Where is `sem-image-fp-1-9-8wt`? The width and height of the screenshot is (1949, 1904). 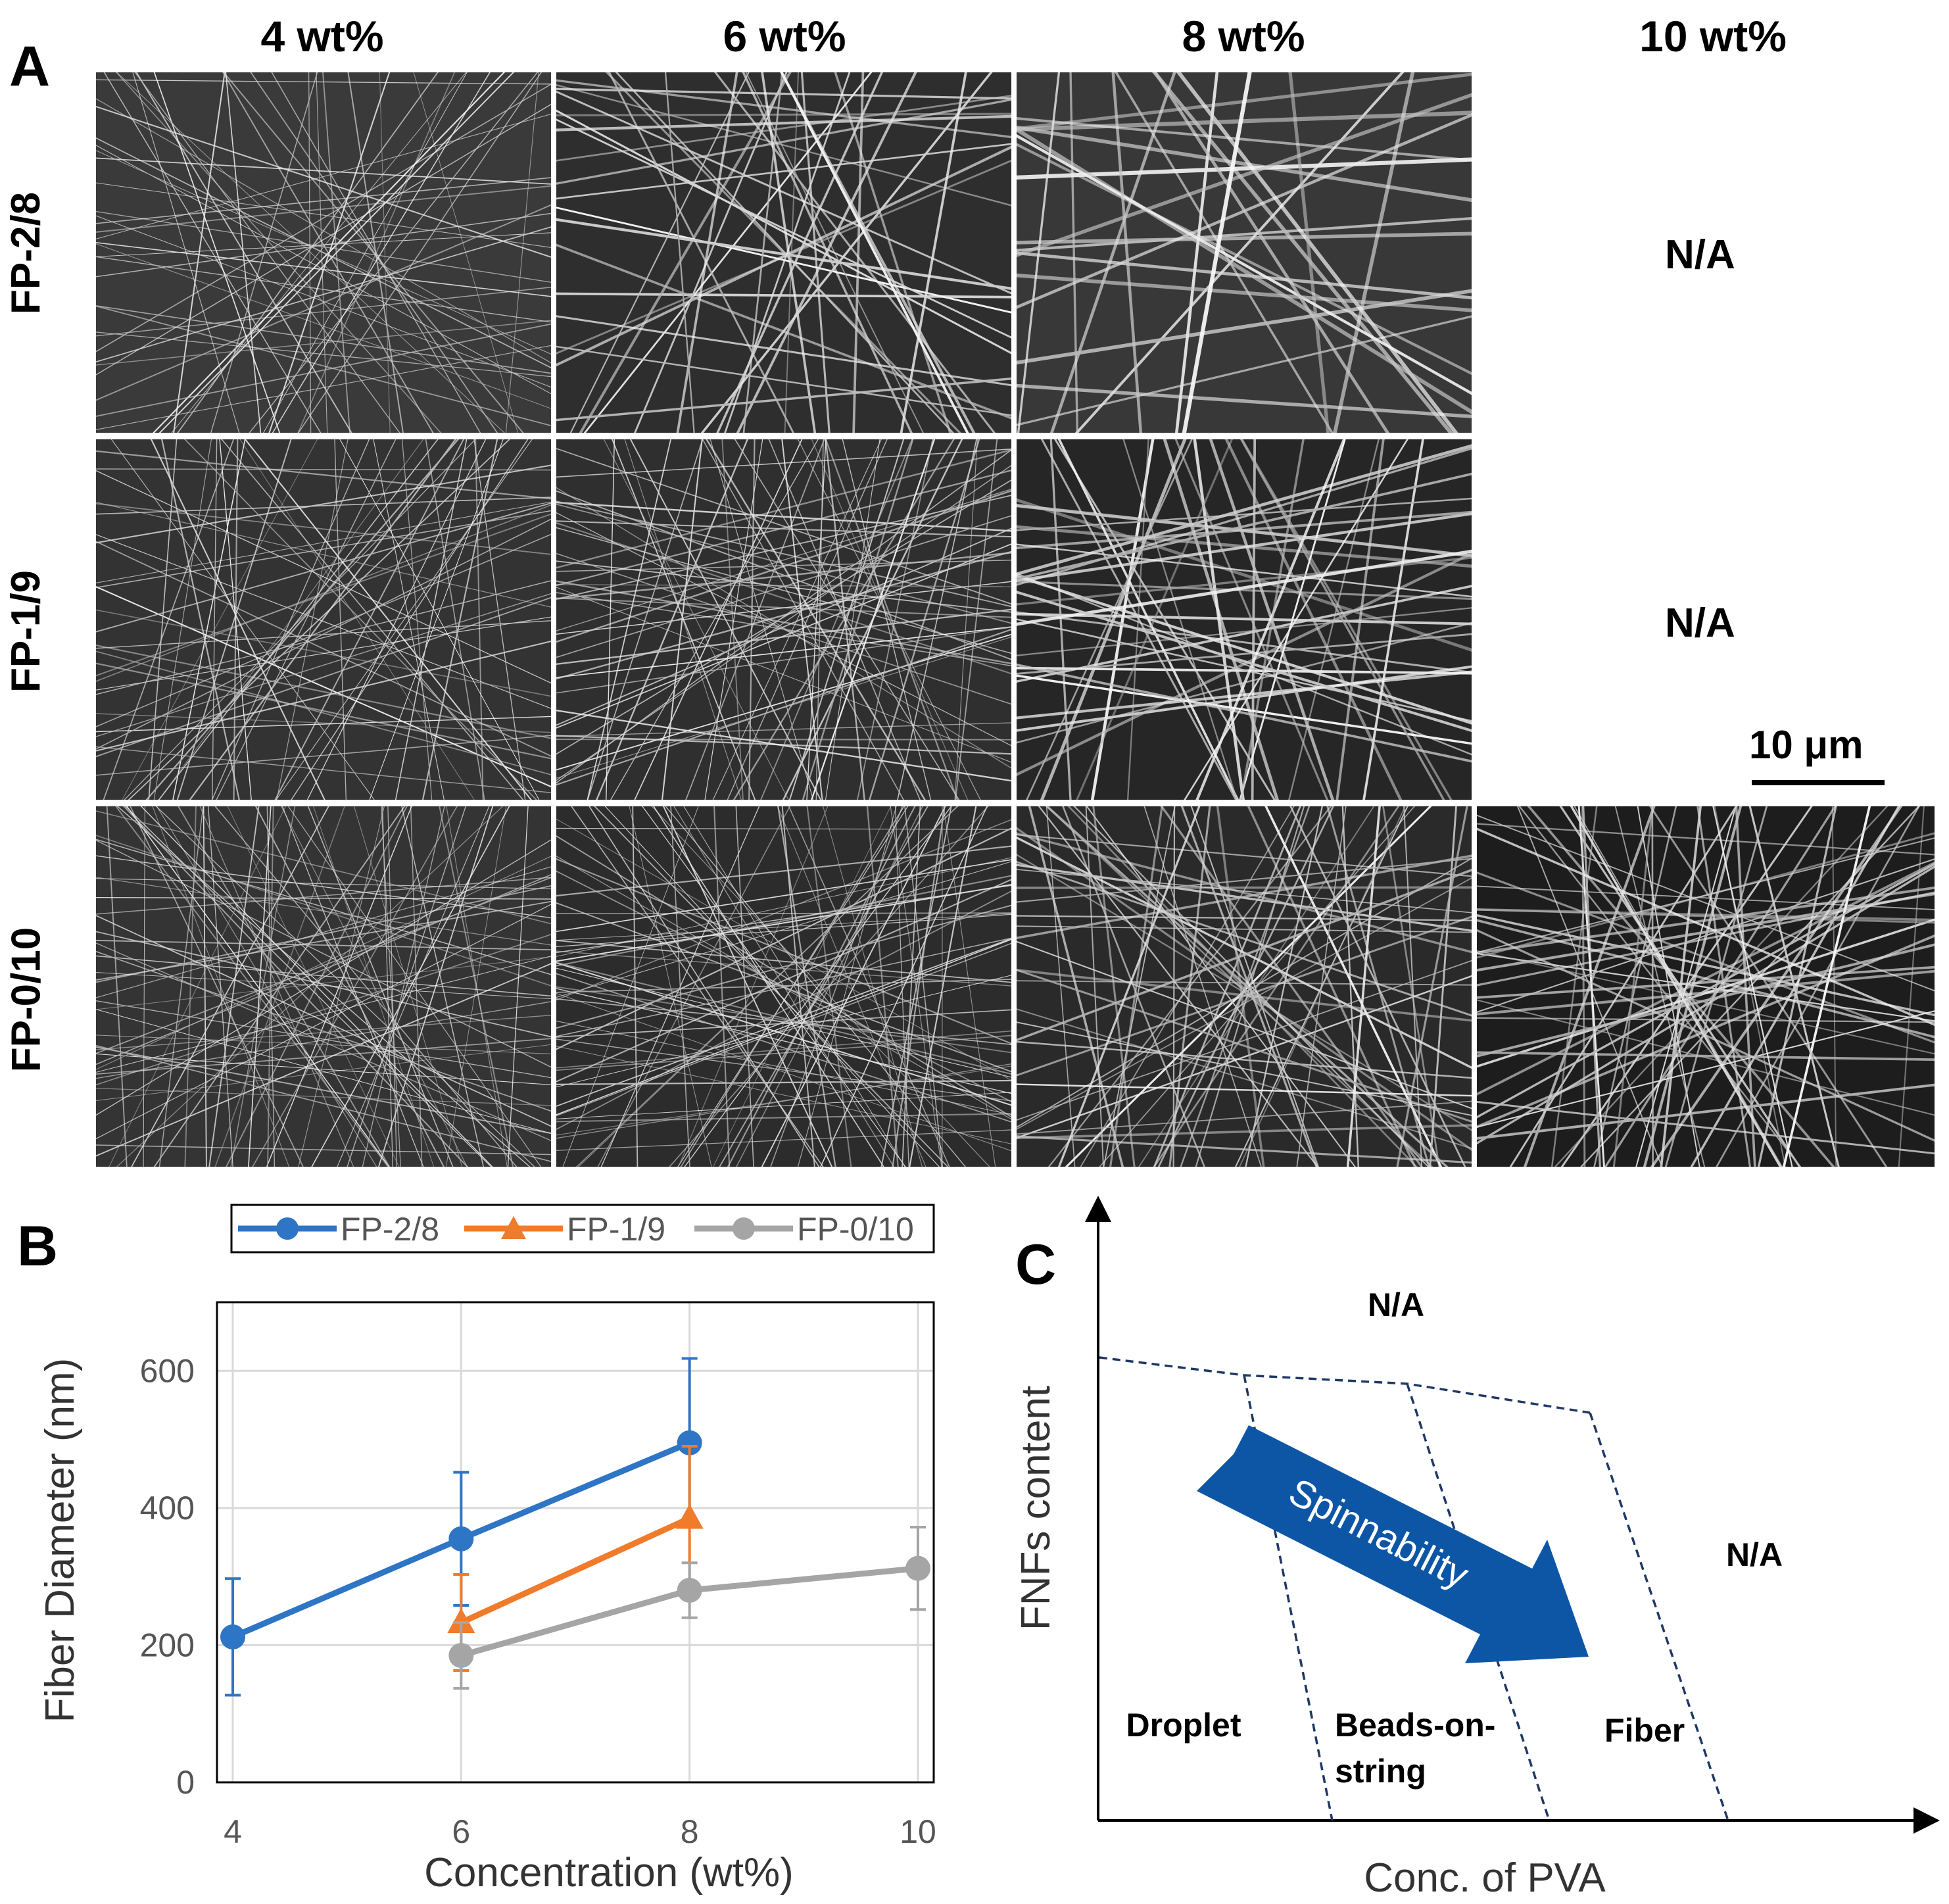 sem-image-fp-1-9-8wt is located at coordinates (1244, 619).